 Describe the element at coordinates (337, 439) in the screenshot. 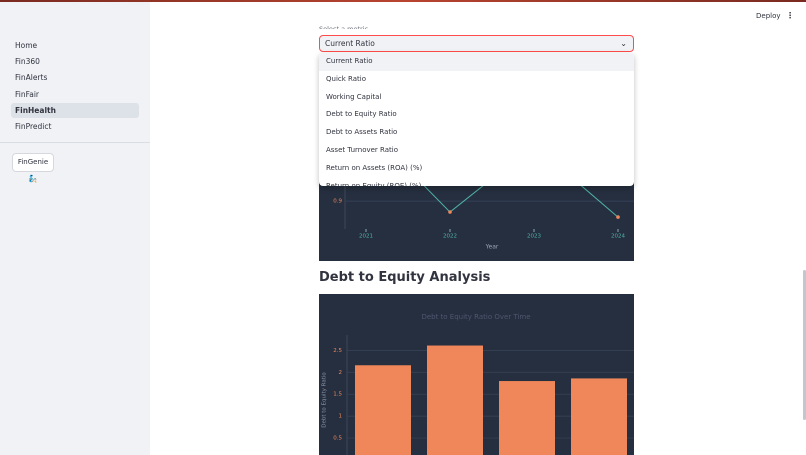

I see `y-tick-label: 0.5` at that location.